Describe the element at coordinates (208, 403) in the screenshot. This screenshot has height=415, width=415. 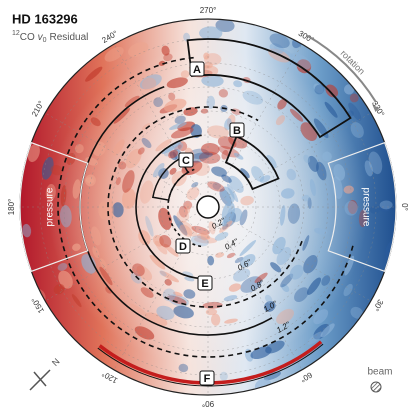
I see `angle-label: 90°` at that location.